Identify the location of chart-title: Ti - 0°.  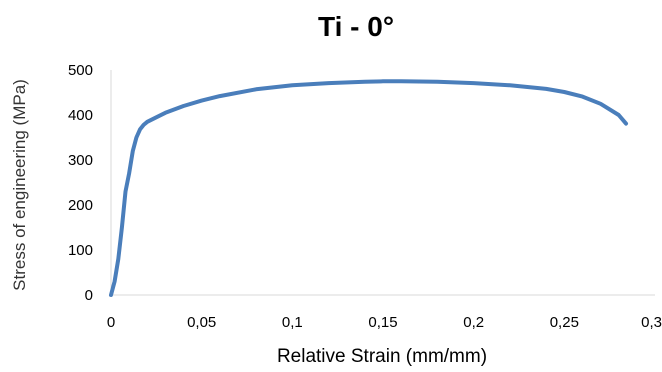
(356, 26).